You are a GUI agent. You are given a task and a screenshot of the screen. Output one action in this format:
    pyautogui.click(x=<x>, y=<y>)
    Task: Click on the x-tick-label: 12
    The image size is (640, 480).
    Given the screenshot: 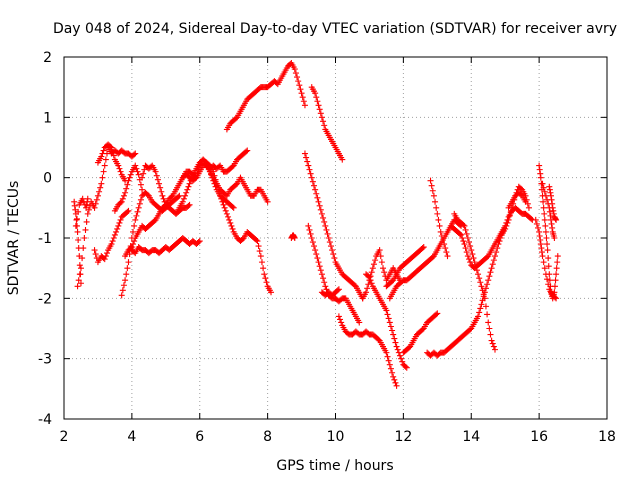 What is the action you would take?
    pyautogui.click(x=403, y=437)
    